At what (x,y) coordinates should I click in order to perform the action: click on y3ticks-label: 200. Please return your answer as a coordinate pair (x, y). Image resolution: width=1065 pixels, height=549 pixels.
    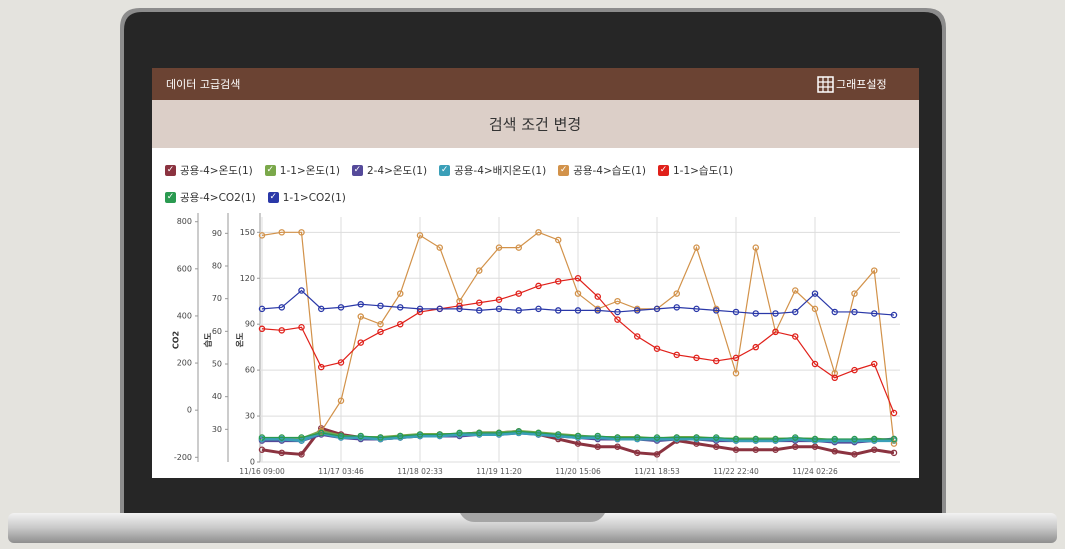
    Looking at the image, I should click on (184, 363).